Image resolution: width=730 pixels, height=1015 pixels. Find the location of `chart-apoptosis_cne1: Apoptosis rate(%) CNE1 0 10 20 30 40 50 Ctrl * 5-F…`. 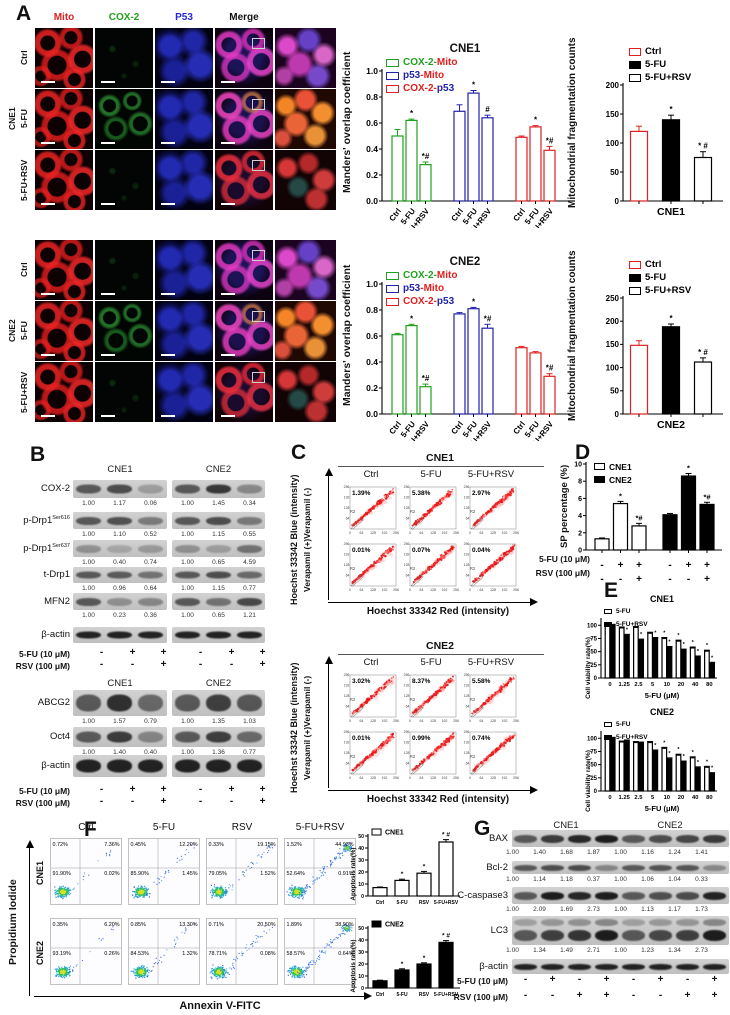

chart-apoptosis_cne1: Apoptosis rate(%) CNE1 0 10 20 30 40 50 Ctrl * 5-F… is located at coordinates (407, 870).